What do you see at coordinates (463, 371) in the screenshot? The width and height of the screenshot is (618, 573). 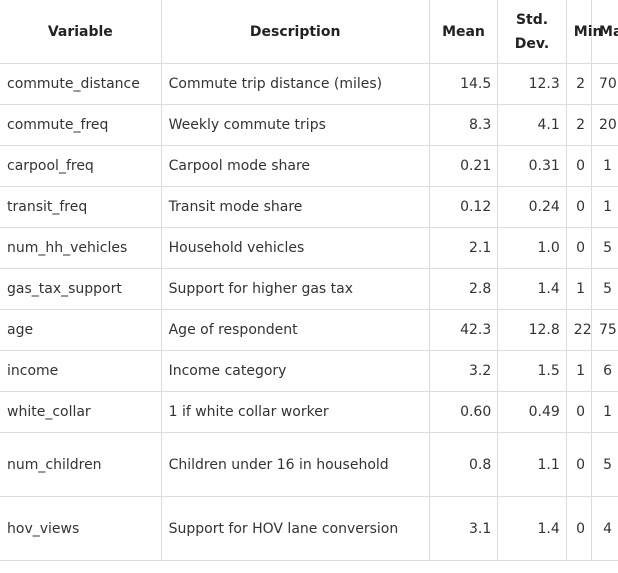 I see `mean-cell: 3.2` at bounding box center [463, 371].